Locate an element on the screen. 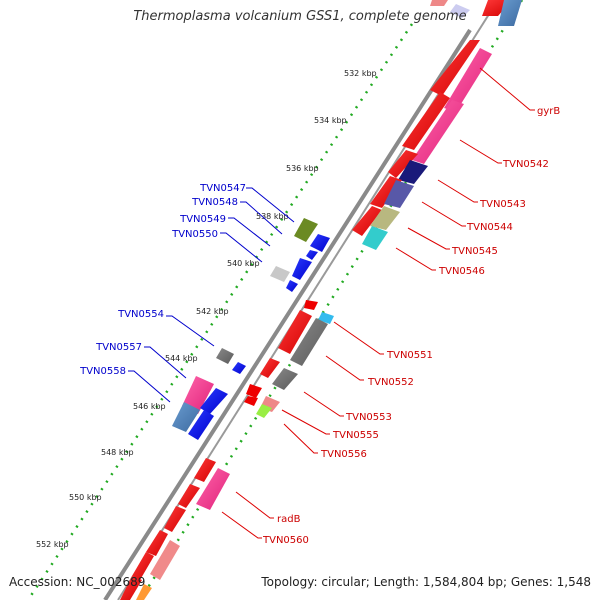 The image size is (600, 600). tick-label: 550 kbp is located at coordinates (85, 497).